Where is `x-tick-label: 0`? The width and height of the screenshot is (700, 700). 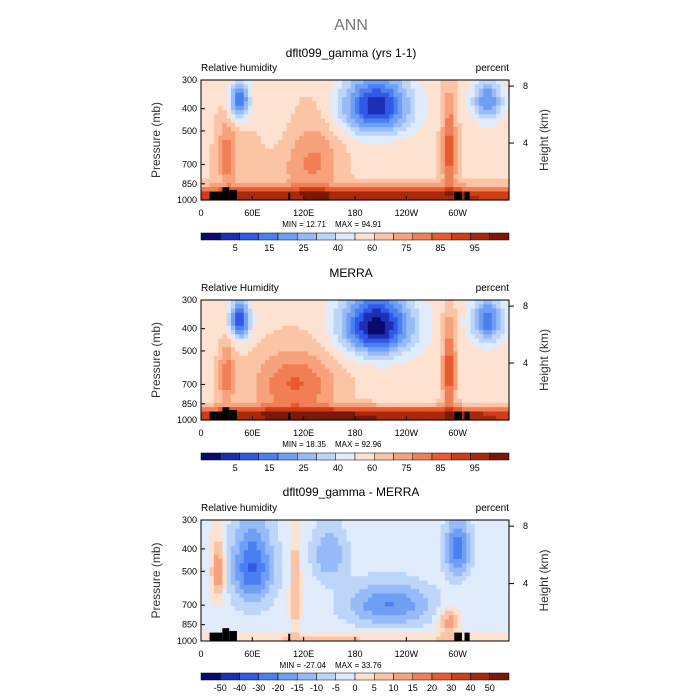 x-tick-label: 0 is located at coordinates (200, 433).